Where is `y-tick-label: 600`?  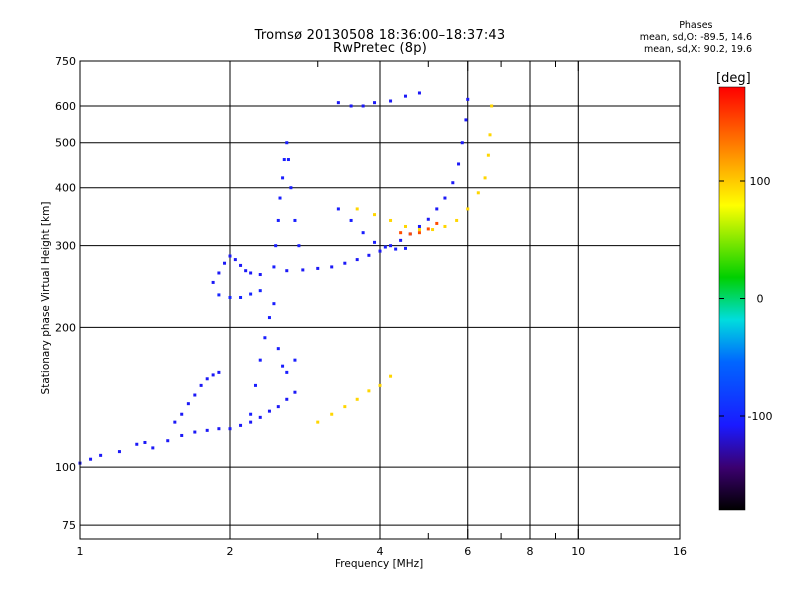
y-tick-label: 600 is located at coordinates (65, 106).